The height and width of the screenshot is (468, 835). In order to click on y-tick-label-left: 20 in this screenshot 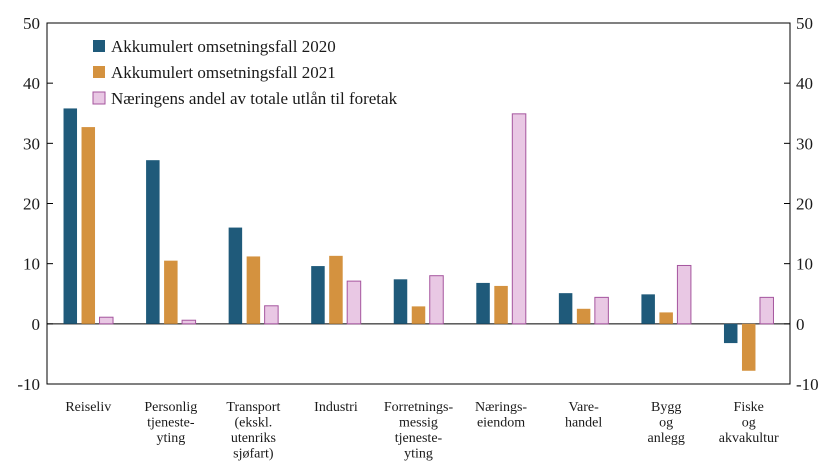, I will do `click(31, 204)`.